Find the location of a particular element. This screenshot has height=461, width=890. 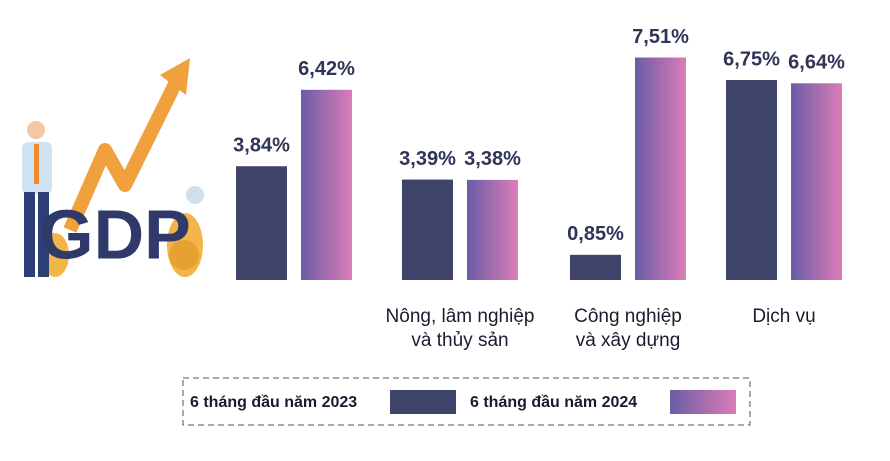

legend-label: 6 tháng đầu năm 2023 is located at coordinates (273, 402).